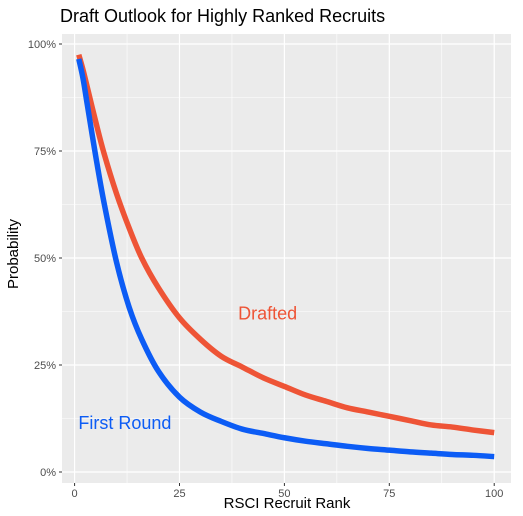 Image resolution: width=523 pixels, height=516 pixels. Describe the element at coordinates (389, 494) in the screenshot. I see `x-tick-label: 75` at that location.